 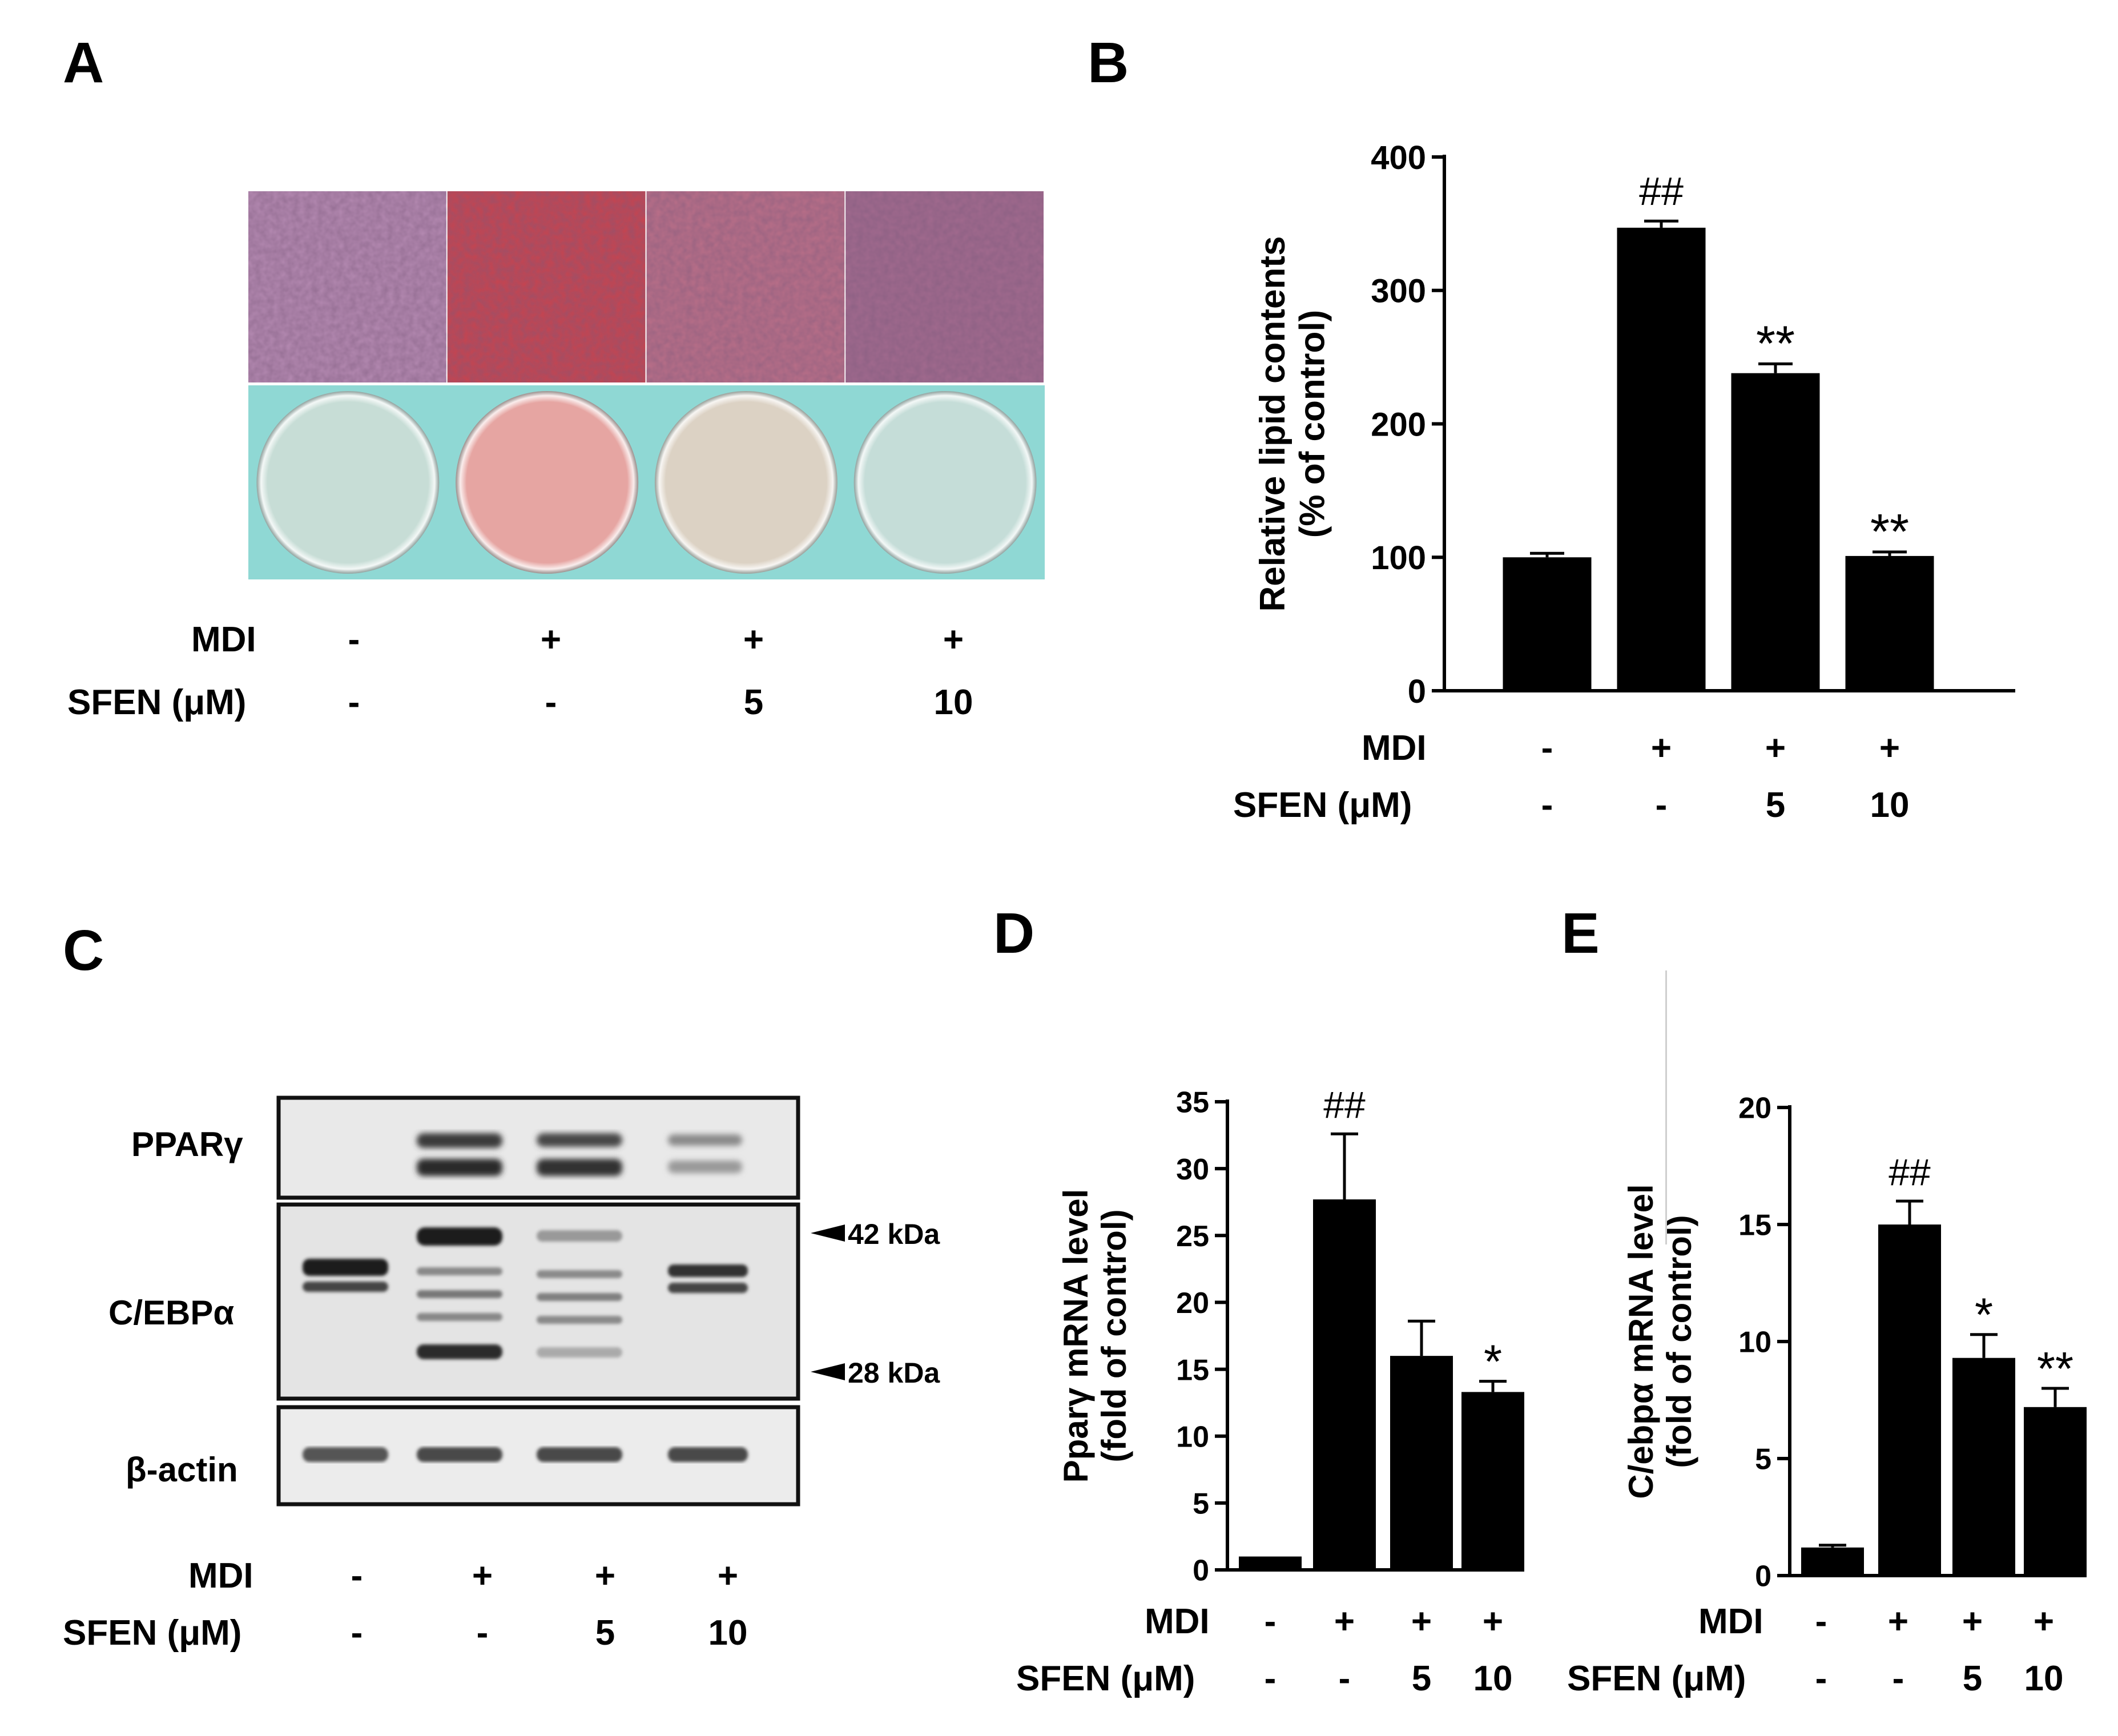 What do you see at coordinates (525, 1293) in the screenshot?
I see `cebp-bands` at bounding box center [525, 1293].